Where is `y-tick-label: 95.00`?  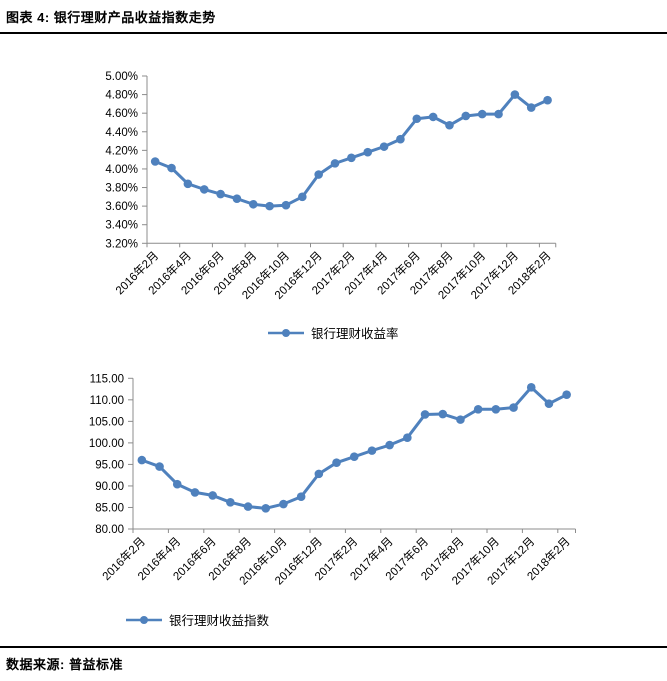
y-tick-label: 95.00 is located at coordinates (109, 465).